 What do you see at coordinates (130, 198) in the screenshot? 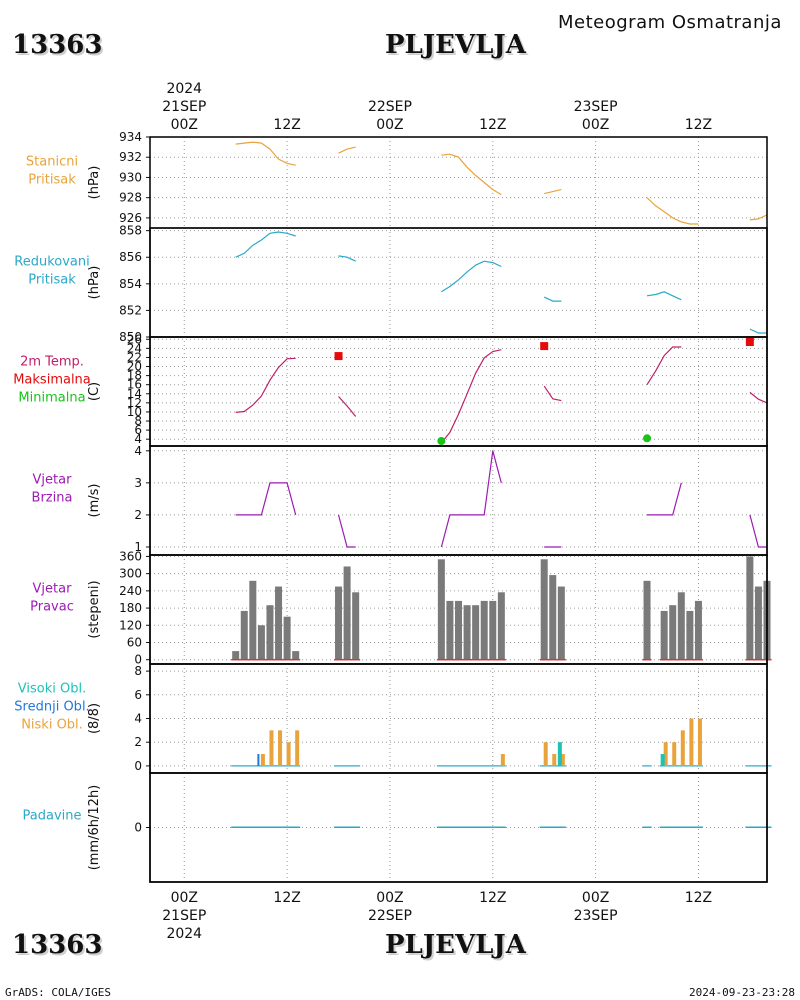
I see `y-tick-label: 928` at bounding box center [130, 198].